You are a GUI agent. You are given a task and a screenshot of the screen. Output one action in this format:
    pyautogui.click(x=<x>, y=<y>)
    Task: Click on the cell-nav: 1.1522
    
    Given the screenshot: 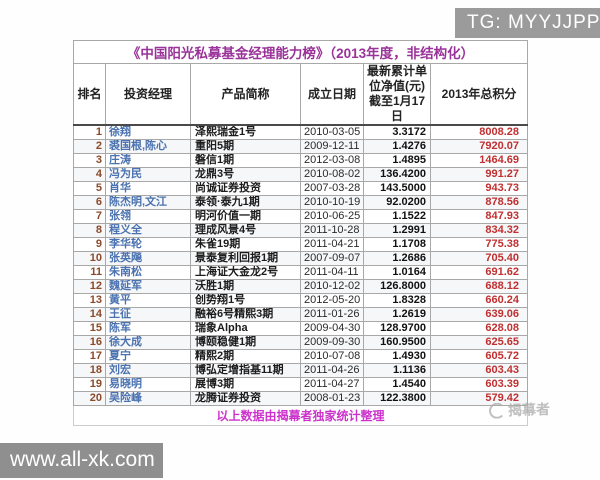 What is the action you would take?
    pyautogui.click(x=397, y=216)
    